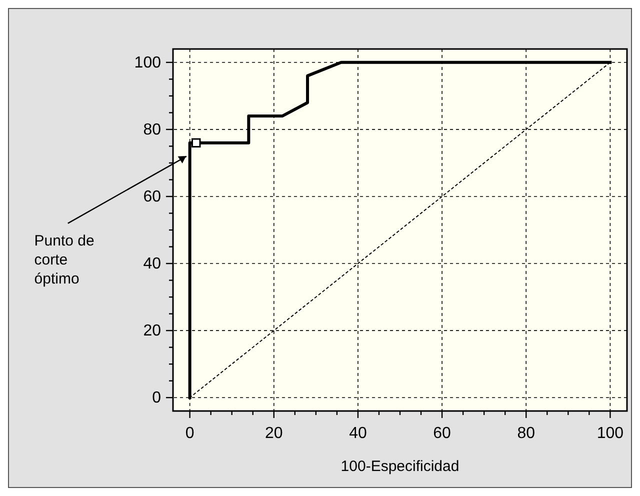 The width and height of the screenshot is (640, 496). Describe the element at coordinates (400, 466) in the screenshot. I see `x-axis-title: 100-Especificidad` at that location.